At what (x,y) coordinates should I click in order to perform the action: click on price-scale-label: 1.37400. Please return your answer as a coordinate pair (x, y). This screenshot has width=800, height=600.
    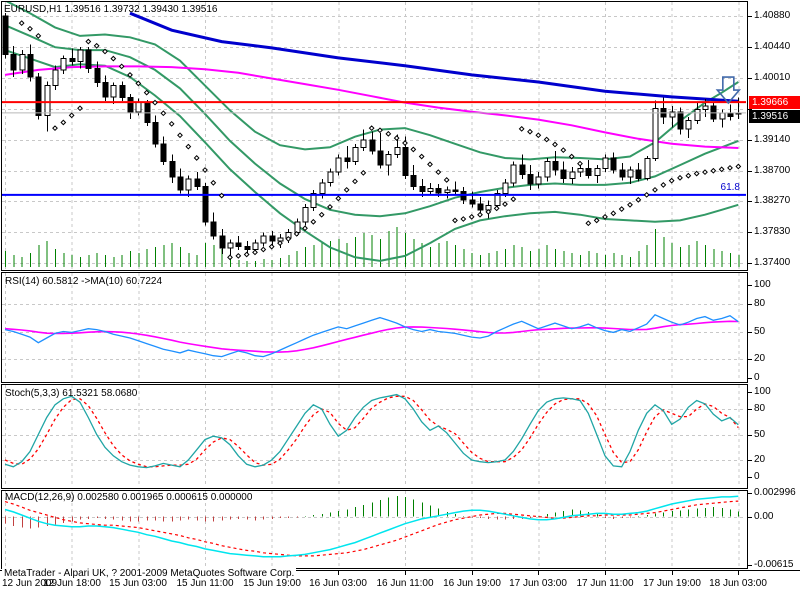
    Looking at the image, I should click on (772, 262).